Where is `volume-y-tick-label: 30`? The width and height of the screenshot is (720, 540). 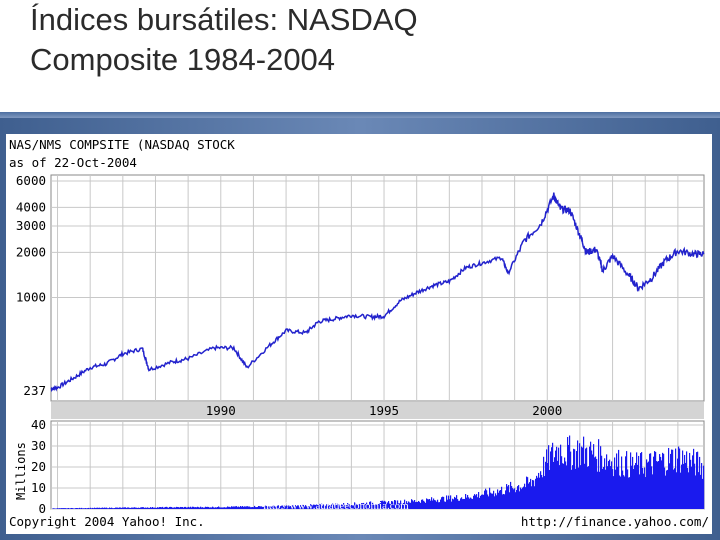
volume-y-tick-label: 30 is located at coordinates (38, 445).